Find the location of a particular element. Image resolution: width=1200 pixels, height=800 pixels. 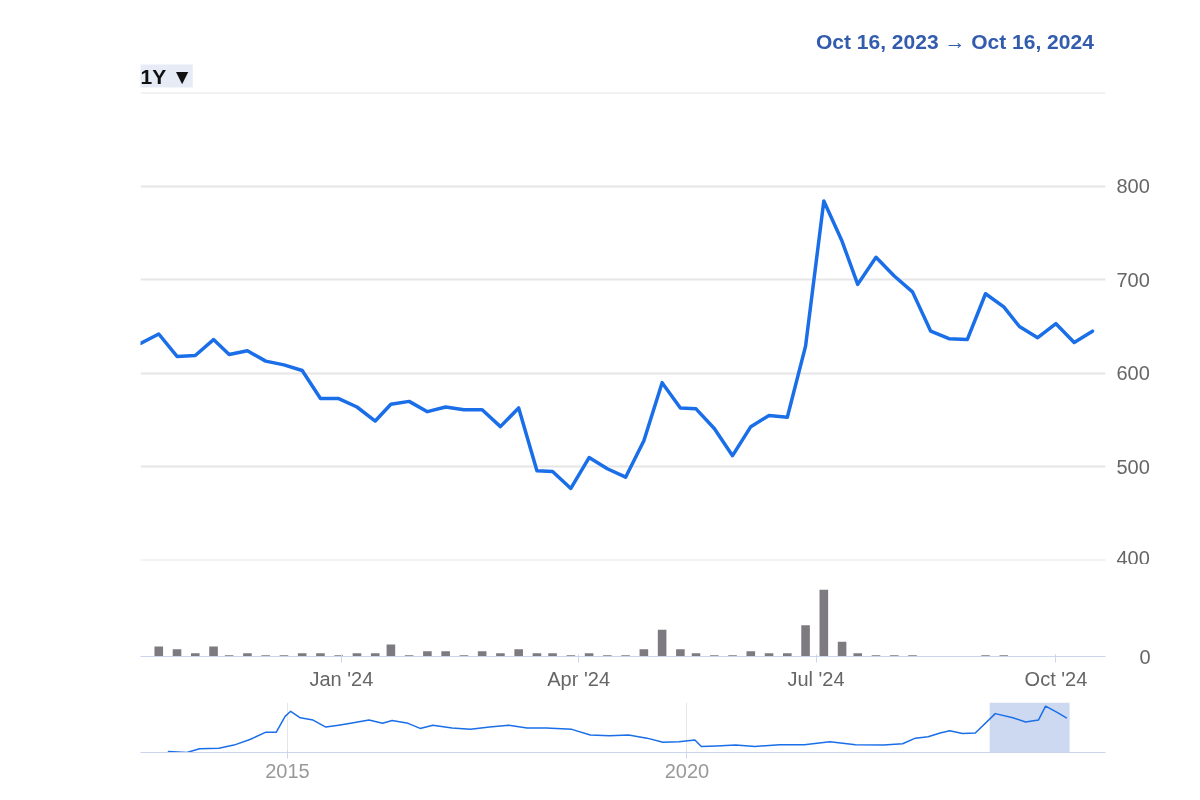

y-tick-label: 400 is located at coordinates (1133, 557).